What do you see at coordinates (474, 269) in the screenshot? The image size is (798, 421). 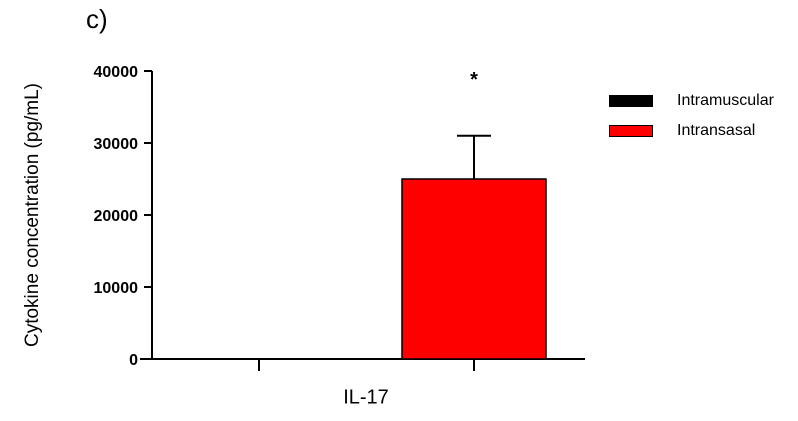 I see `bar-intransasal` at bounding box center [474, 269].